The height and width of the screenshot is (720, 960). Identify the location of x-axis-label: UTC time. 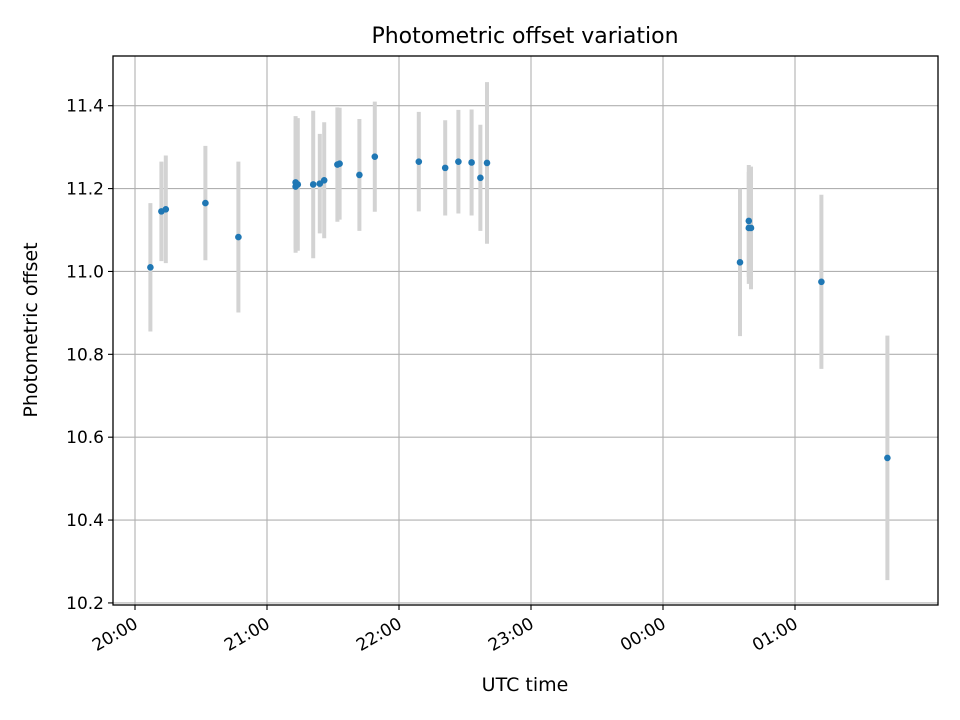
(525, 685).